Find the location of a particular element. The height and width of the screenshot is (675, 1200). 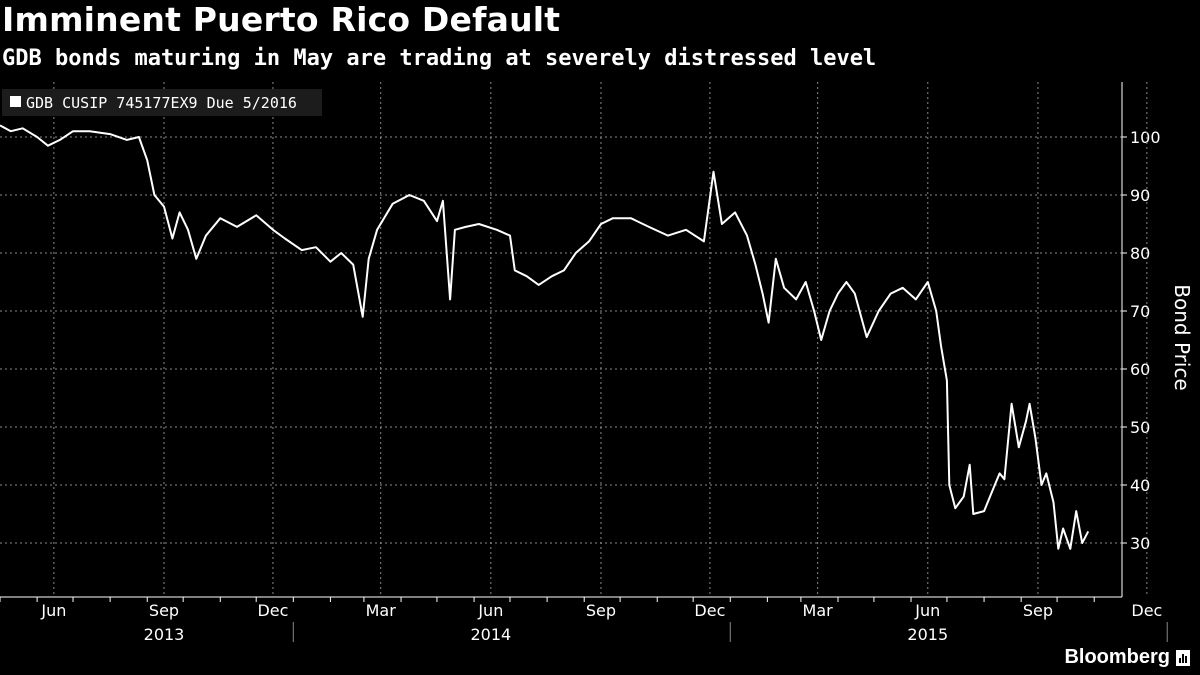

x-tick-label-jun-4: Jun is located at coordinates (490, 610).